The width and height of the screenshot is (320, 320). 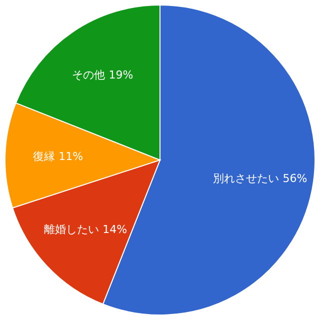 I want to click on slice-label: 離婚したい 14%, so click(x=86, y=229).